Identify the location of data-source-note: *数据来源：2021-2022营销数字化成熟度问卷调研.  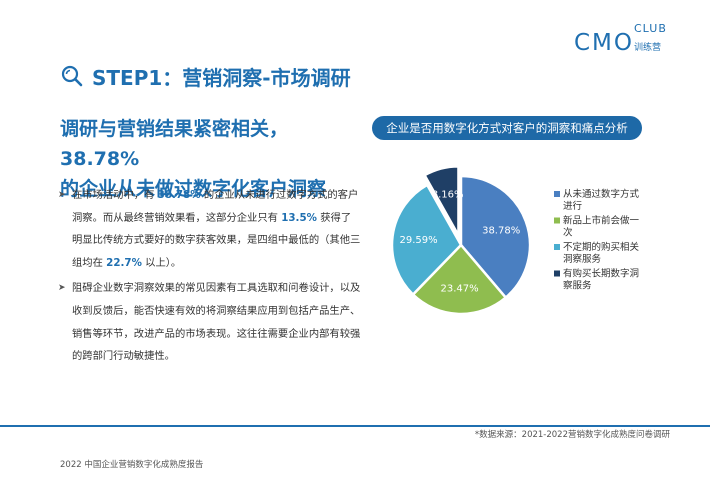
(572, 435).